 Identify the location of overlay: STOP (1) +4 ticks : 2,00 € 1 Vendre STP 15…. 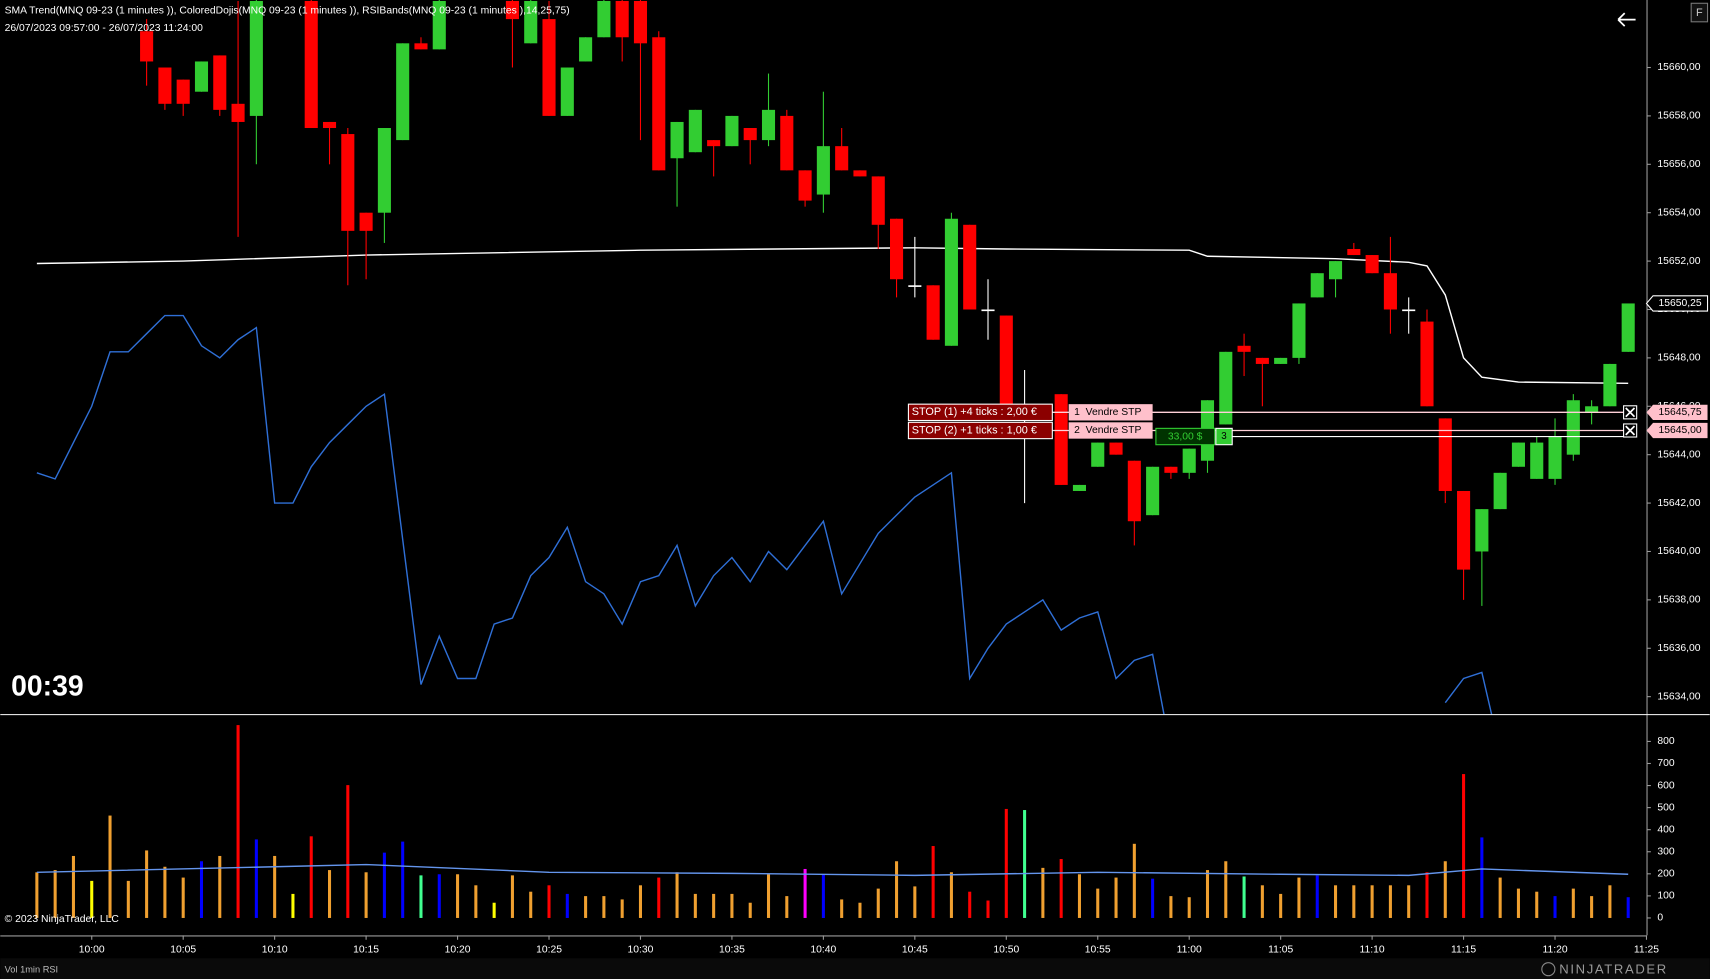
(1308, 370).